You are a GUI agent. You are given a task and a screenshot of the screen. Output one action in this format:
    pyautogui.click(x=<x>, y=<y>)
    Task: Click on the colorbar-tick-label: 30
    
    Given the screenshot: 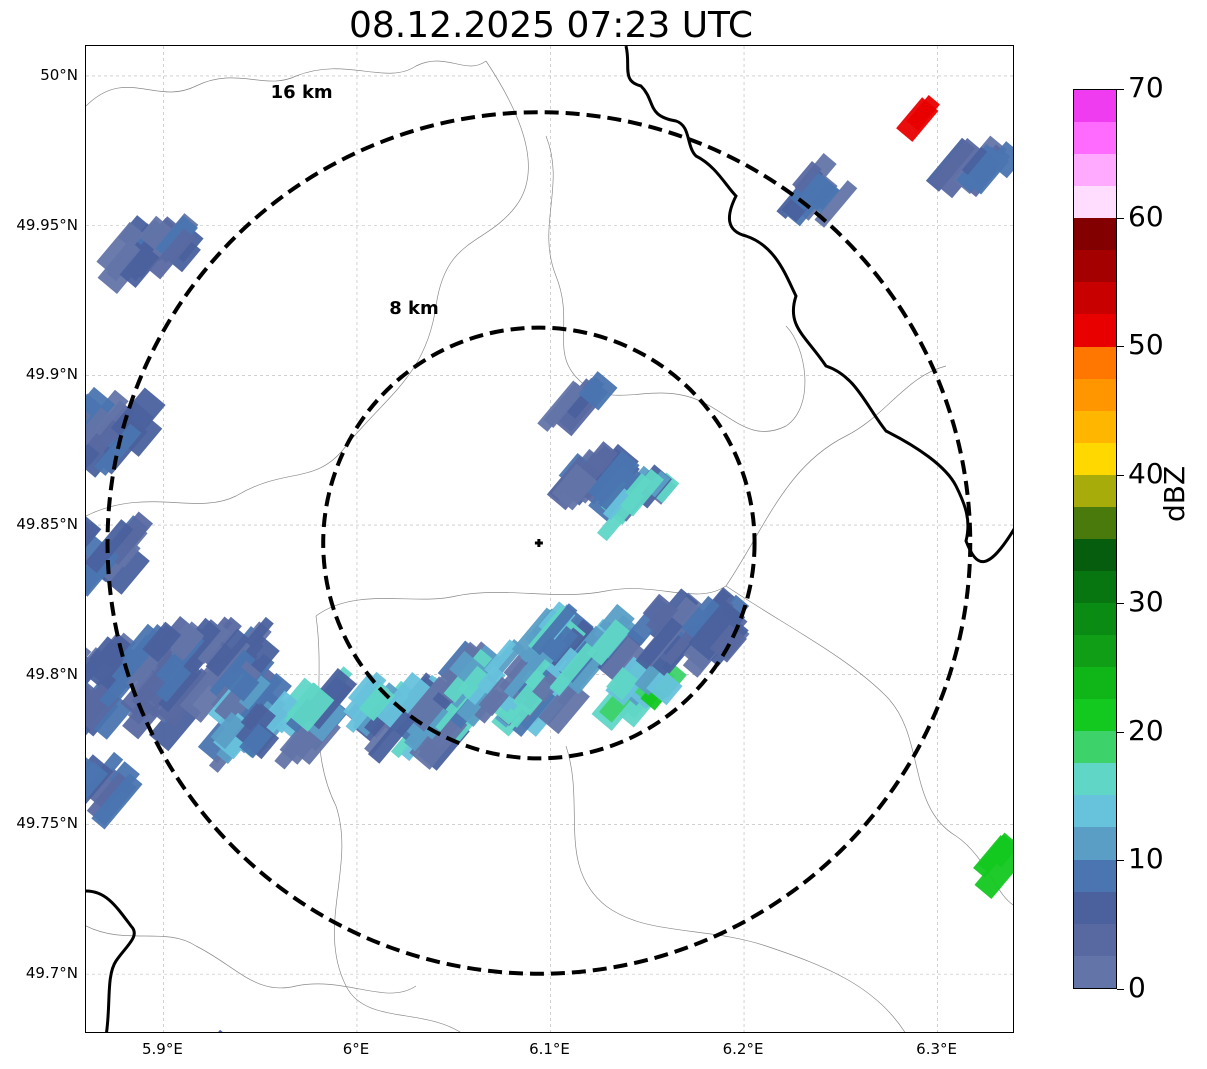 What is the action you would take?
    pyautogui.click(x=1146, y=602)
    